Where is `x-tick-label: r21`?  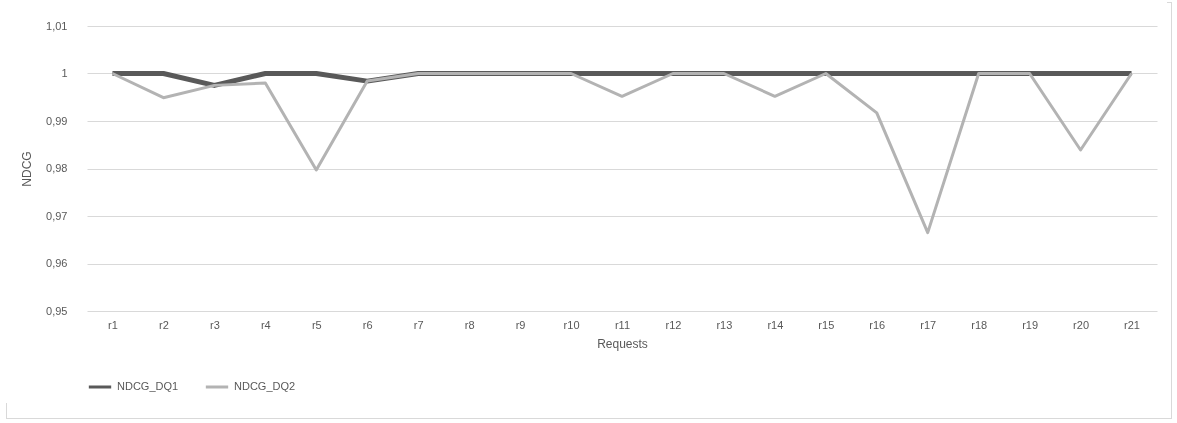 x-tick-label: r21 is located at coordinates (1132, 324).